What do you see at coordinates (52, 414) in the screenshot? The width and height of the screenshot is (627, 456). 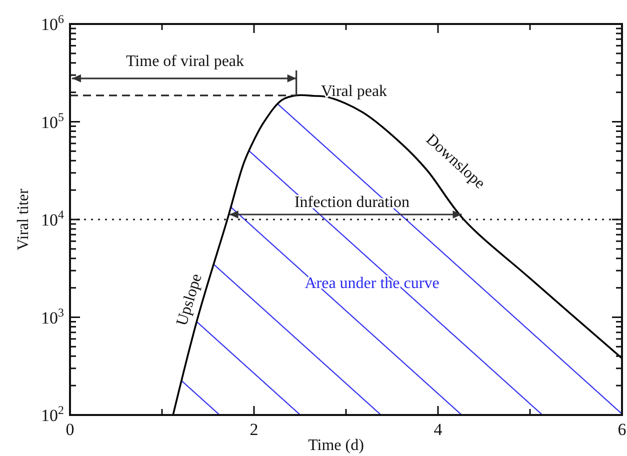 I see `y-tick-label: 10$^{2}$` at bounding box center [52, 414].